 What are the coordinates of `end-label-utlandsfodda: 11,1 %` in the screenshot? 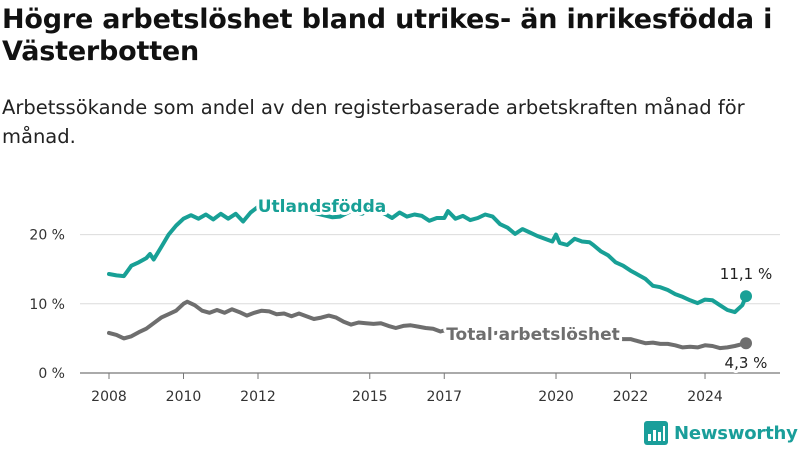 It's located at (746, 274).